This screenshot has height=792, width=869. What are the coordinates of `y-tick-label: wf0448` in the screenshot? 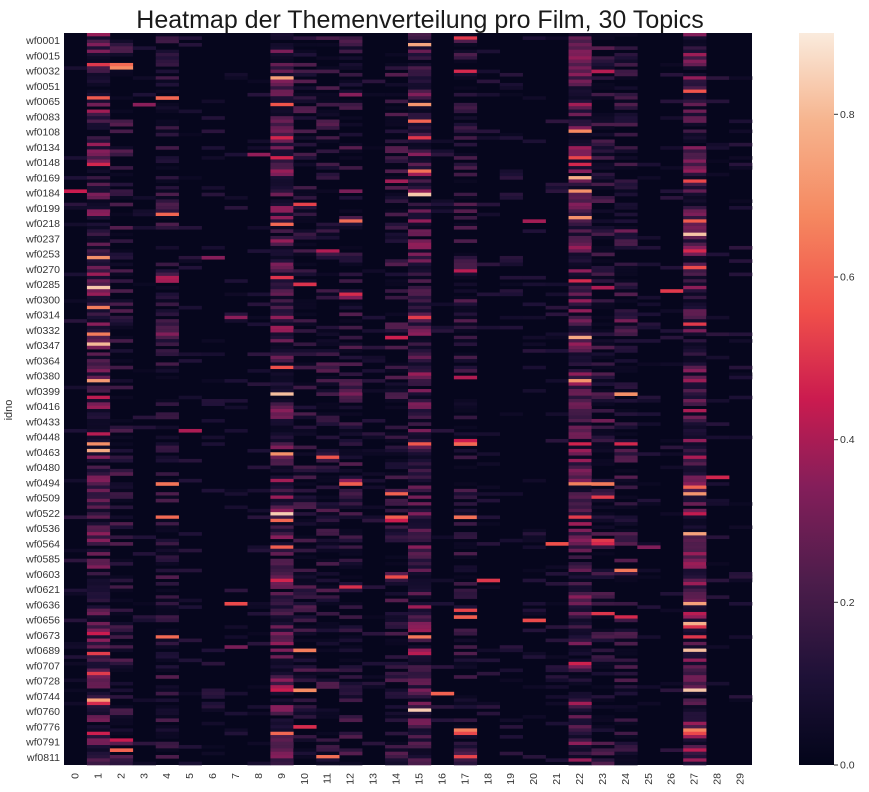 It's located at (42, 438).